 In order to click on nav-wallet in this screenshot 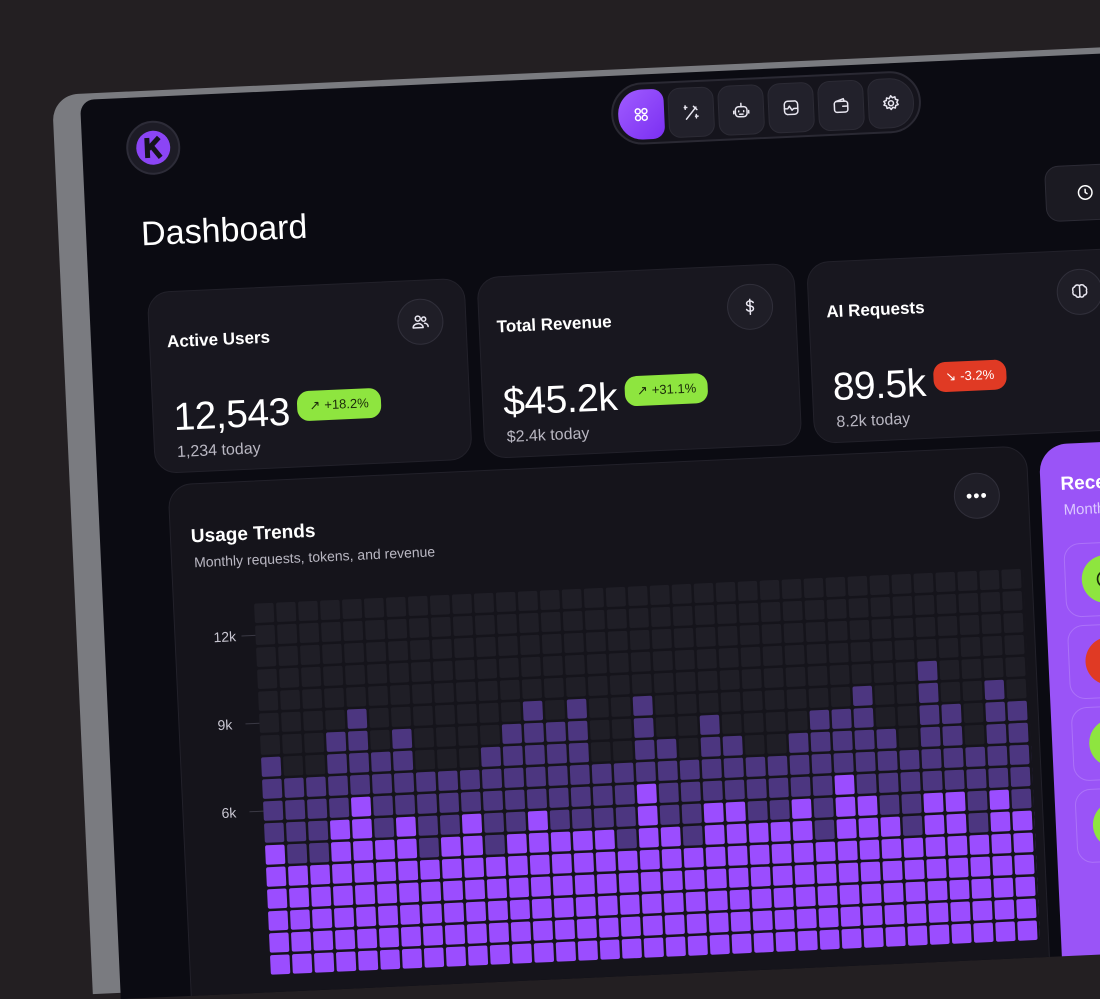, I will do `click(841, 105)`.